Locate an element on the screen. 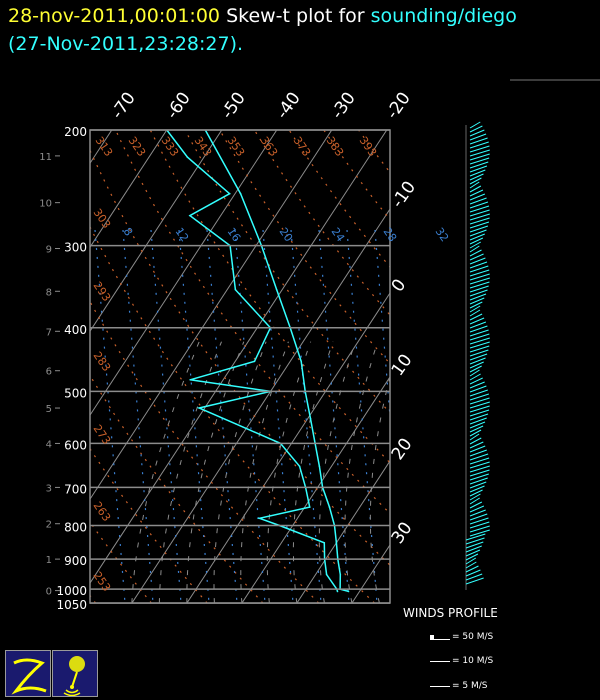 This screenshot has height=700, width=600. height-tick-label: 11 is located at coordinates (45, 157).